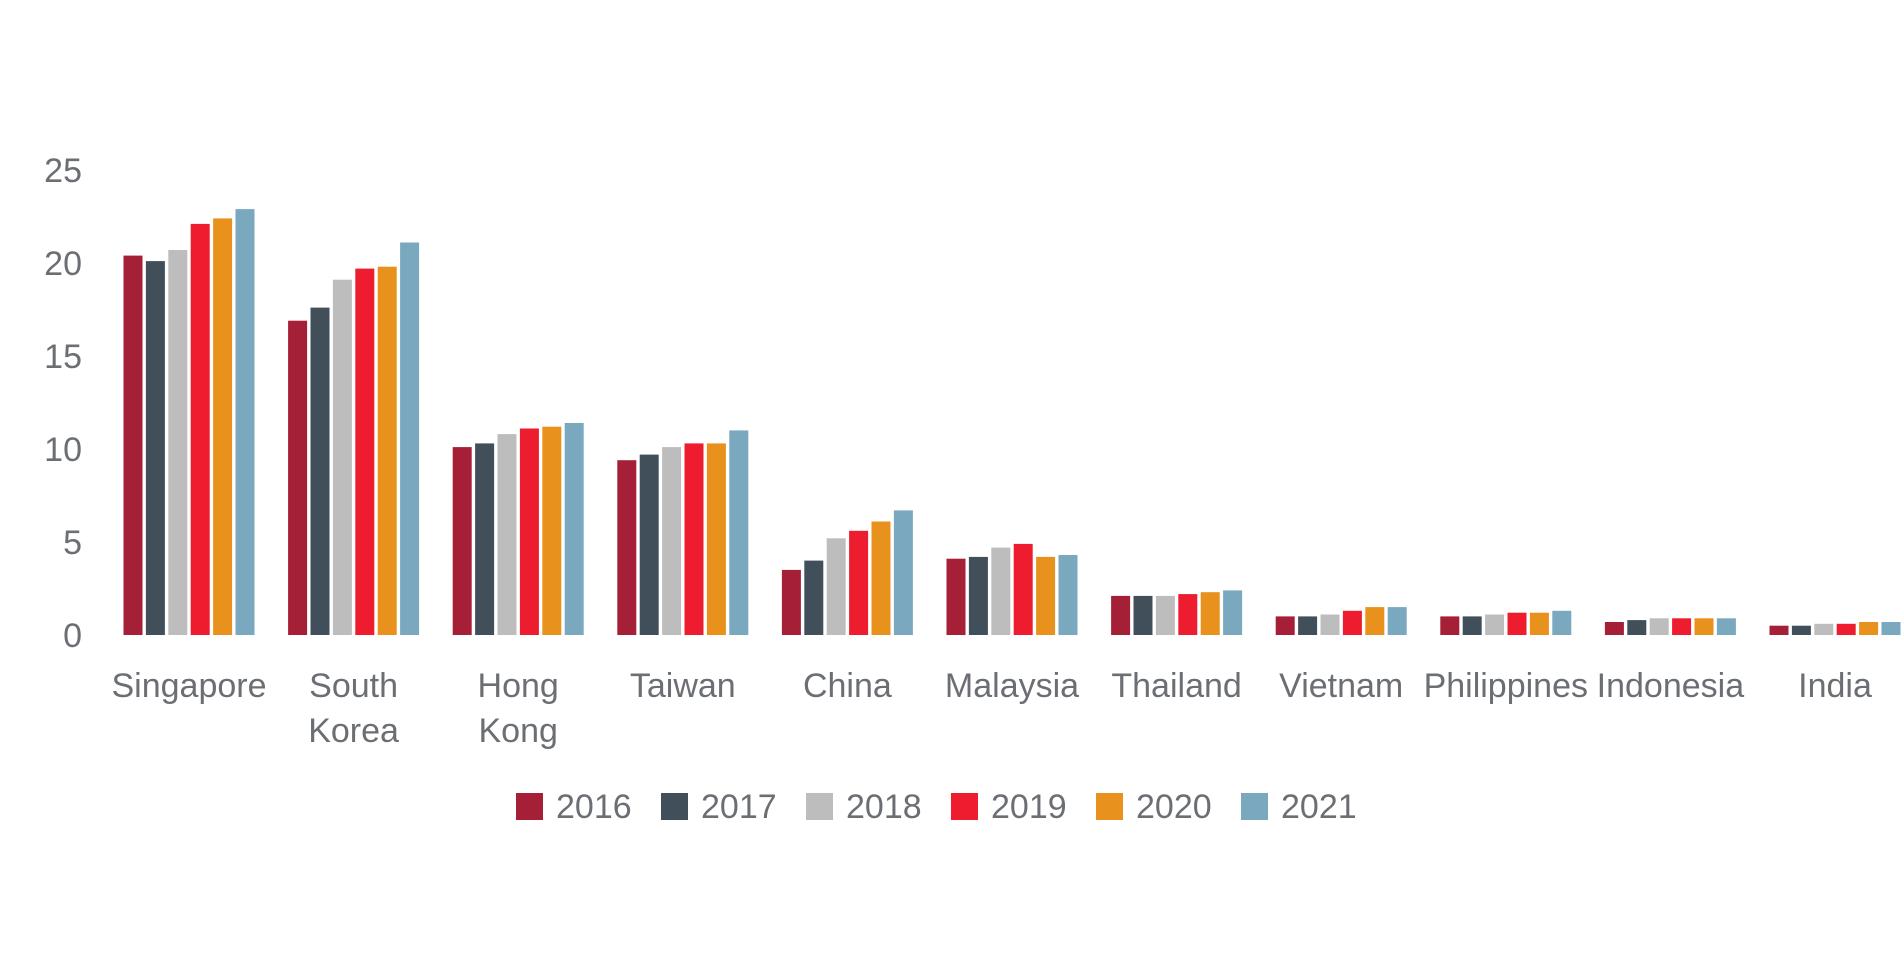 The height and width of the screenshot is (977, 1902). Describe the element at coordinates (739, 807) in the screenshot. I see `legend-label: 2017` at that location.